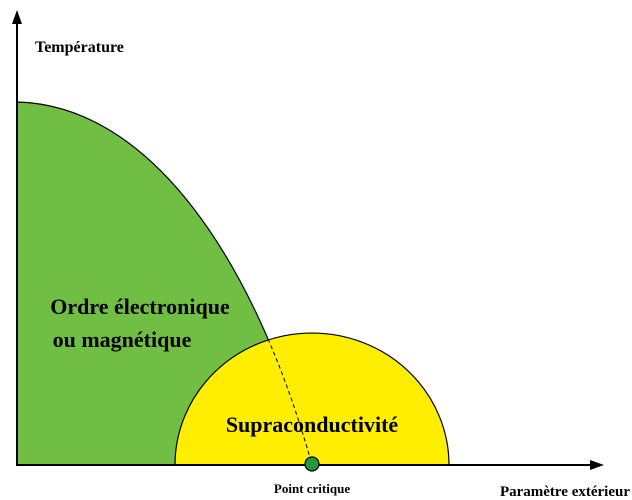  What do you see at coordinates (312, 424) in the screenshot?
I see `superconductivity-label: Supraconductivité` at bounding box center [312, 424].